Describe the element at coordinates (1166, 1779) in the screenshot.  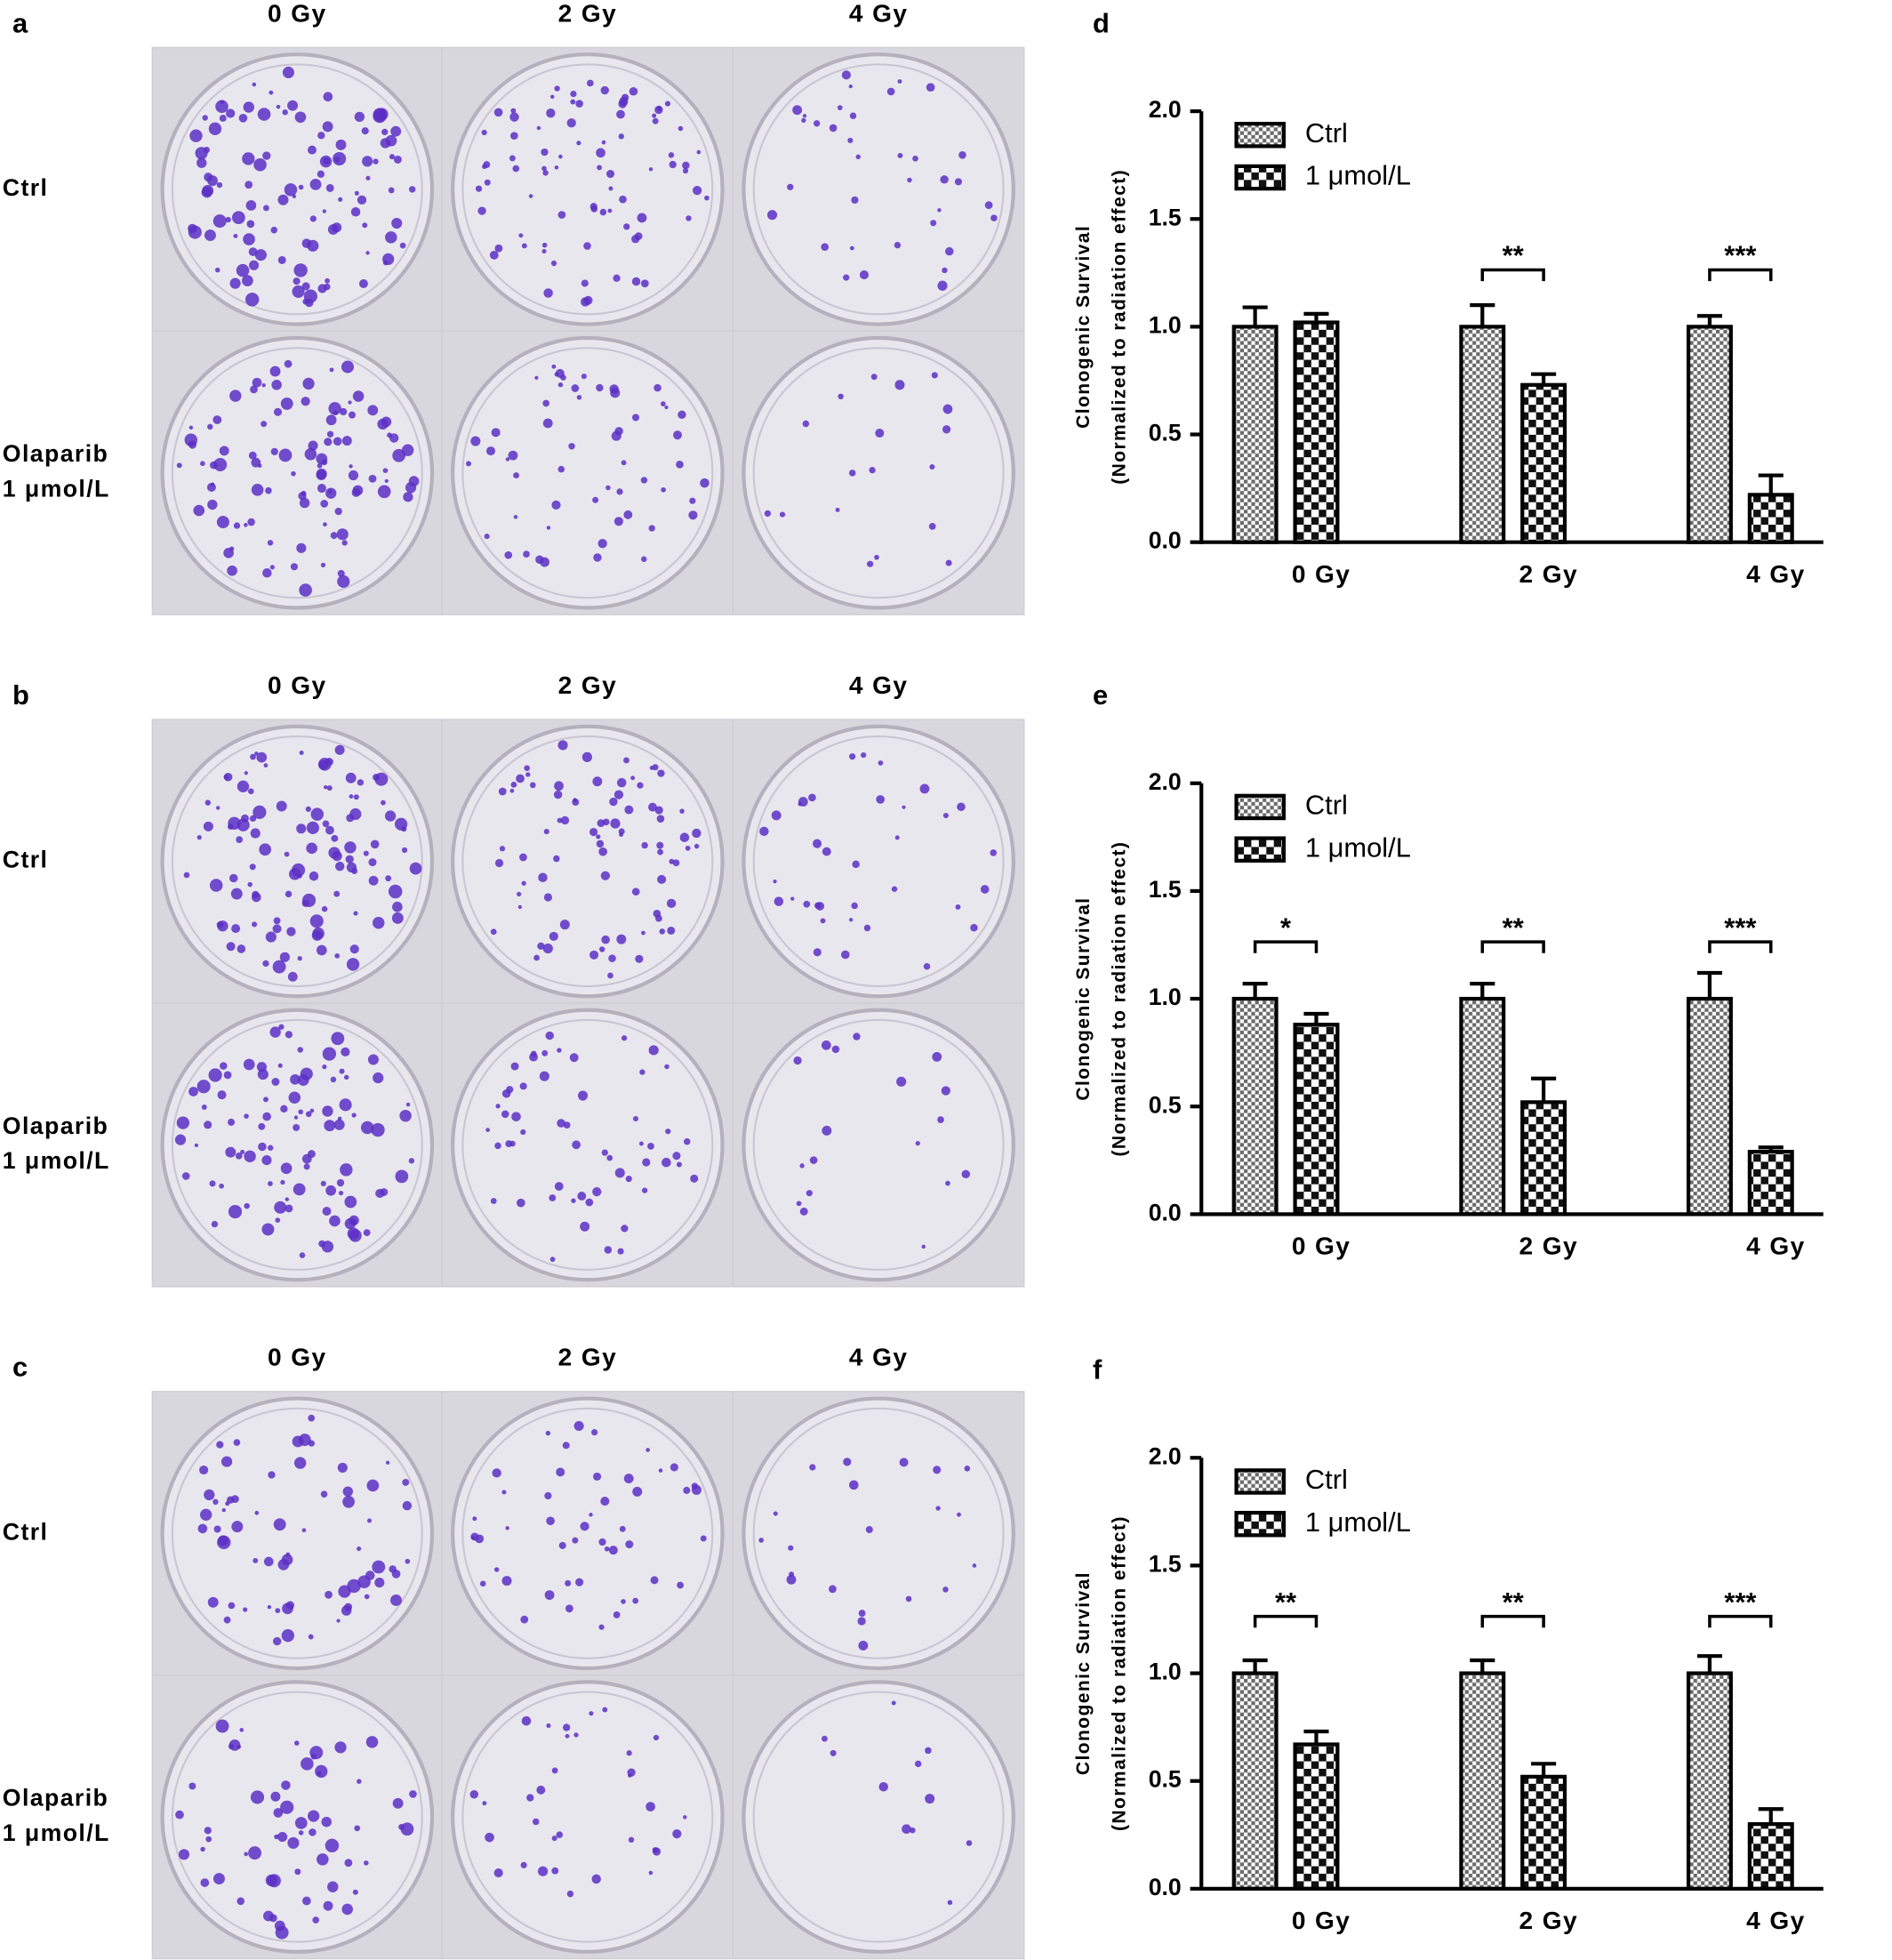
I see `y-tick-label: 0.5` at that location.